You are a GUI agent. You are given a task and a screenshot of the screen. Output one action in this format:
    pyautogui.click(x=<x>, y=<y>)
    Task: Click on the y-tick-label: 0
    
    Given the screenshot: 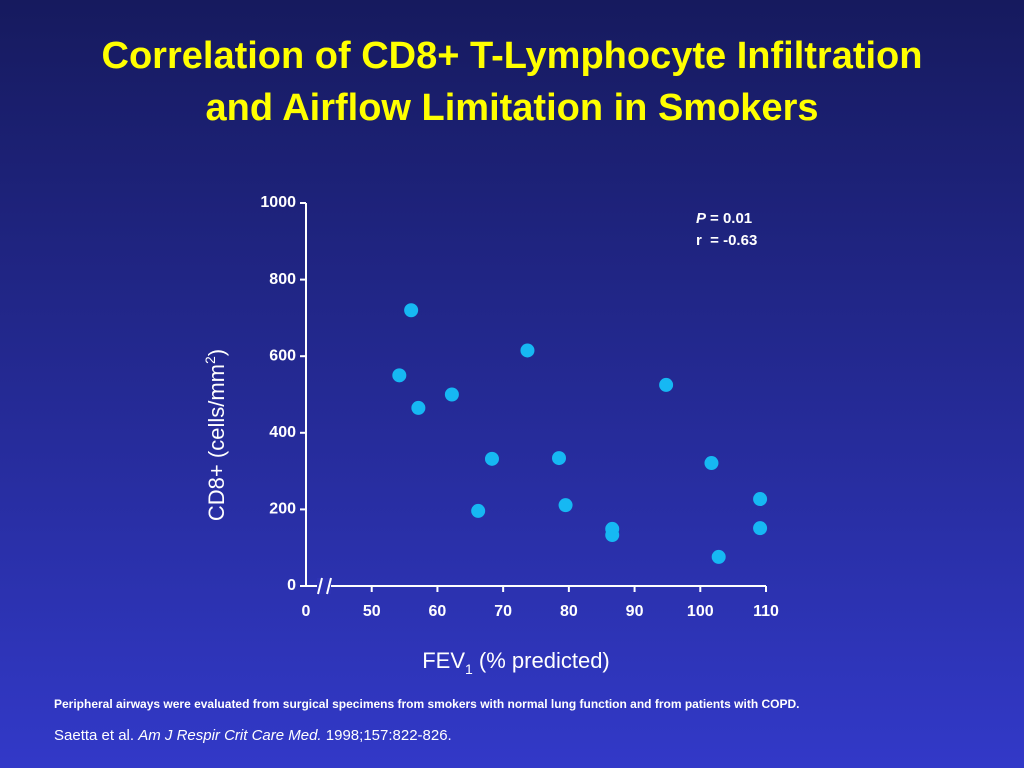 What is the action you would take?
    pyautogui.click(x=291, y=585)
    